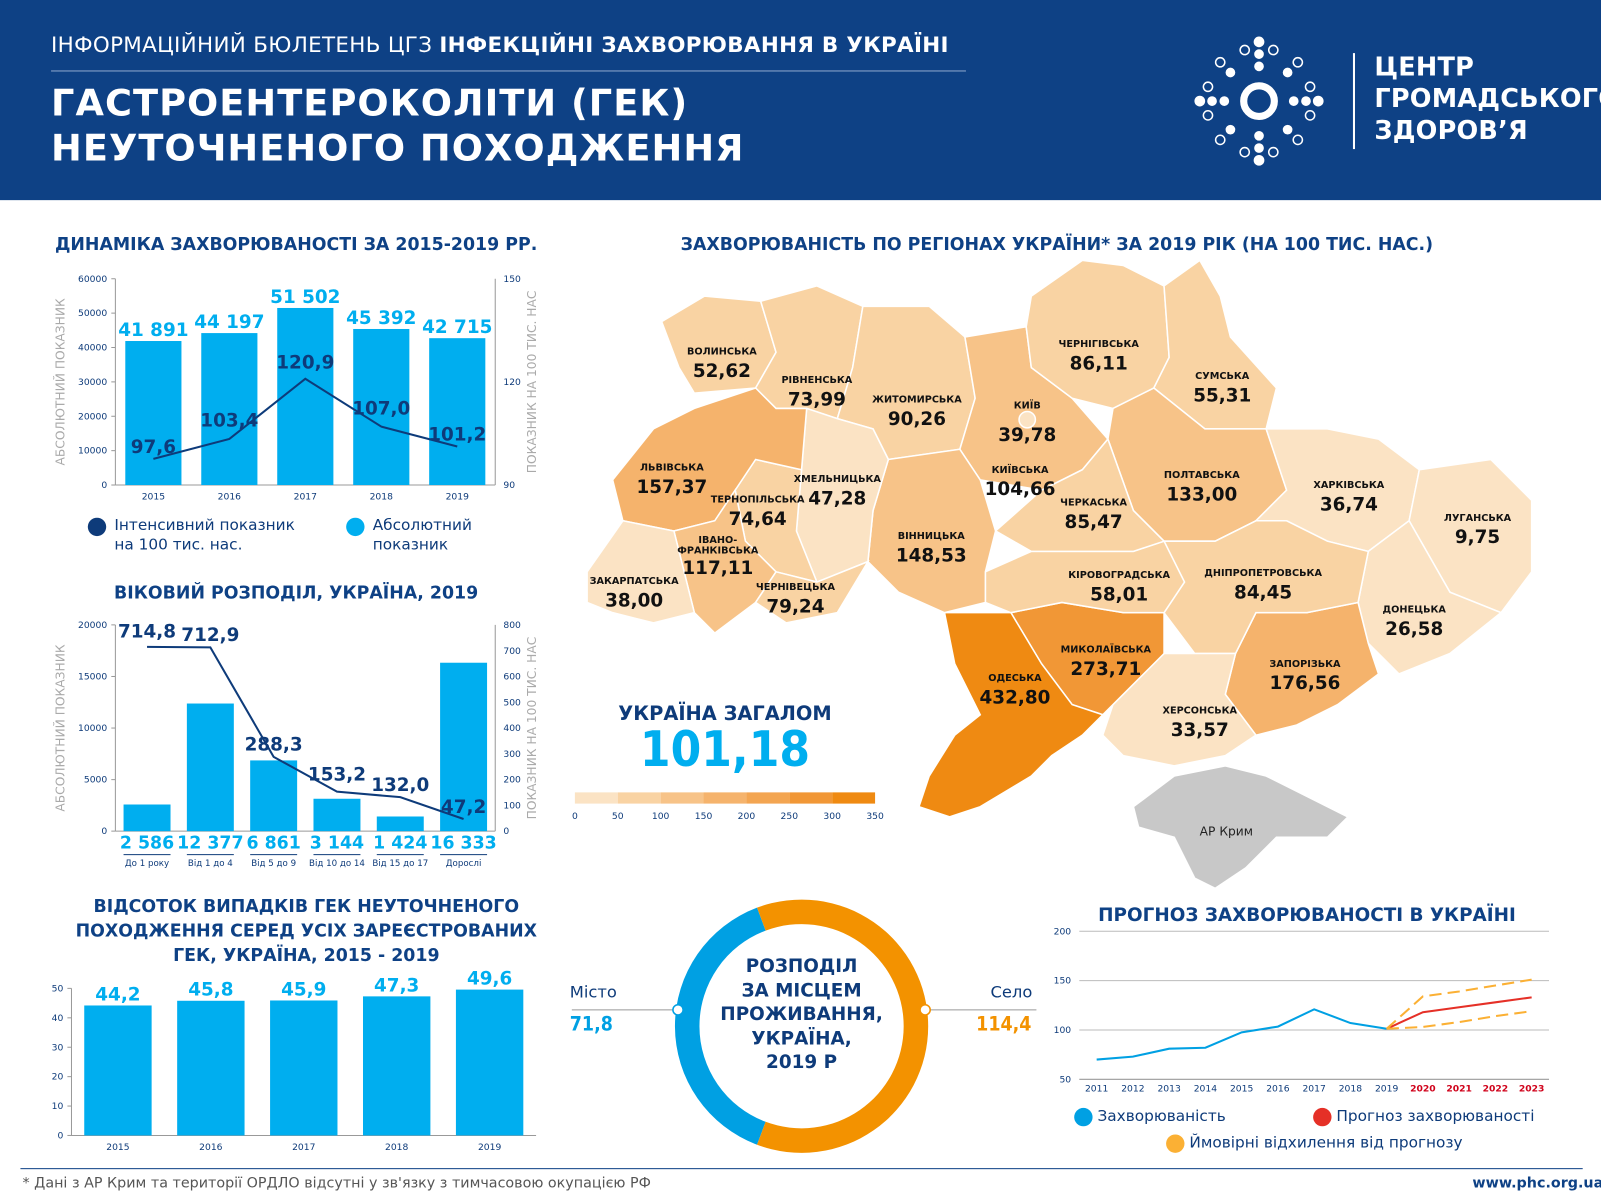 This screenshot has height=1201, width=1601. I want to click on bar-value-label: 3 144, so click(337, 844).